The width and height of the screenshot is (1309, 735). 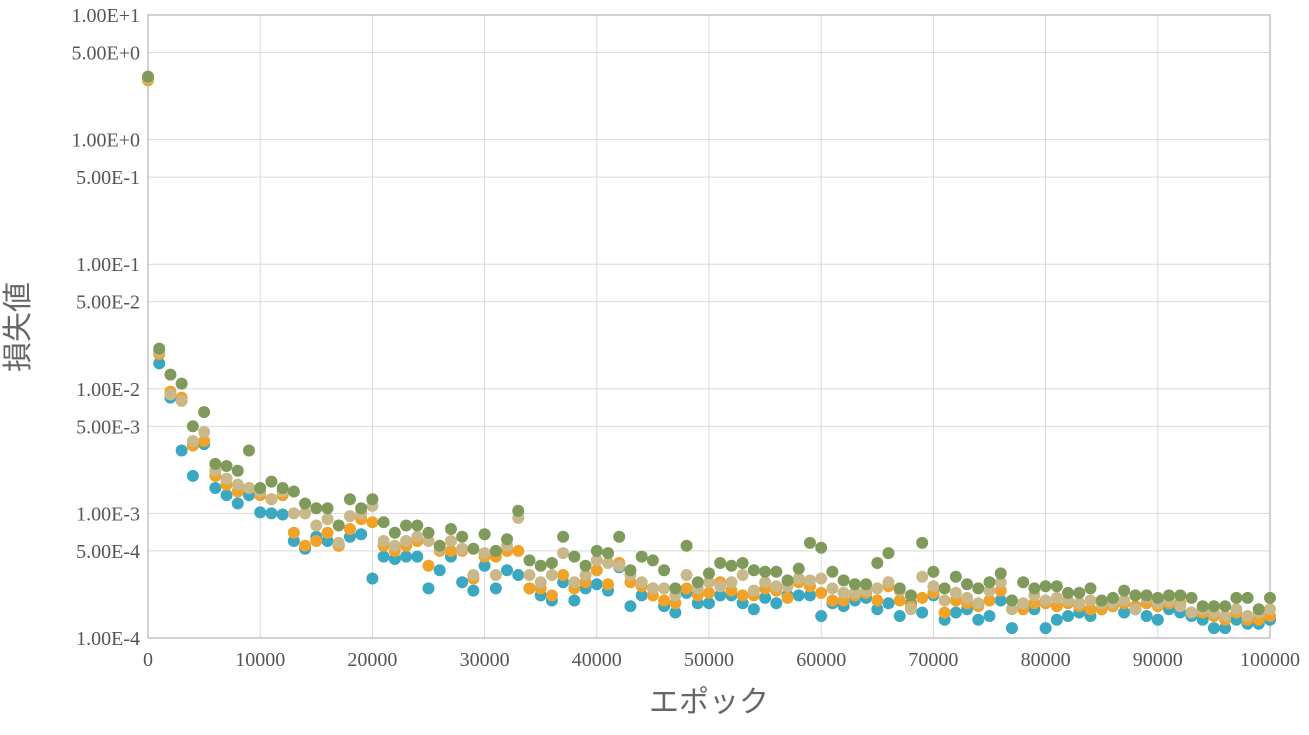 What do you see at coordinates (108, 390) in the screenshot?
I see `y-tick-label: 1.00E-2` at bounding box center [108, 390].